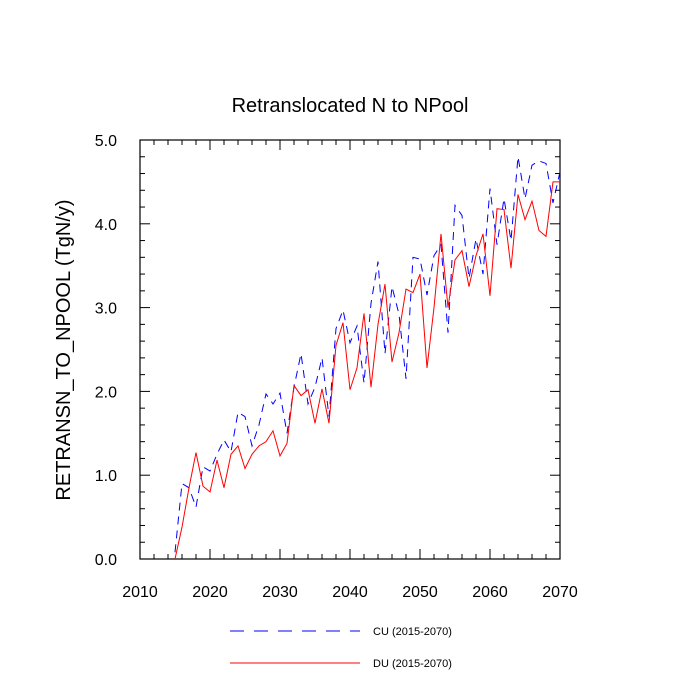 This screenshot has height=700, width=700. I want to click on legend-label: DU (2015-2070), so click(412, 664).